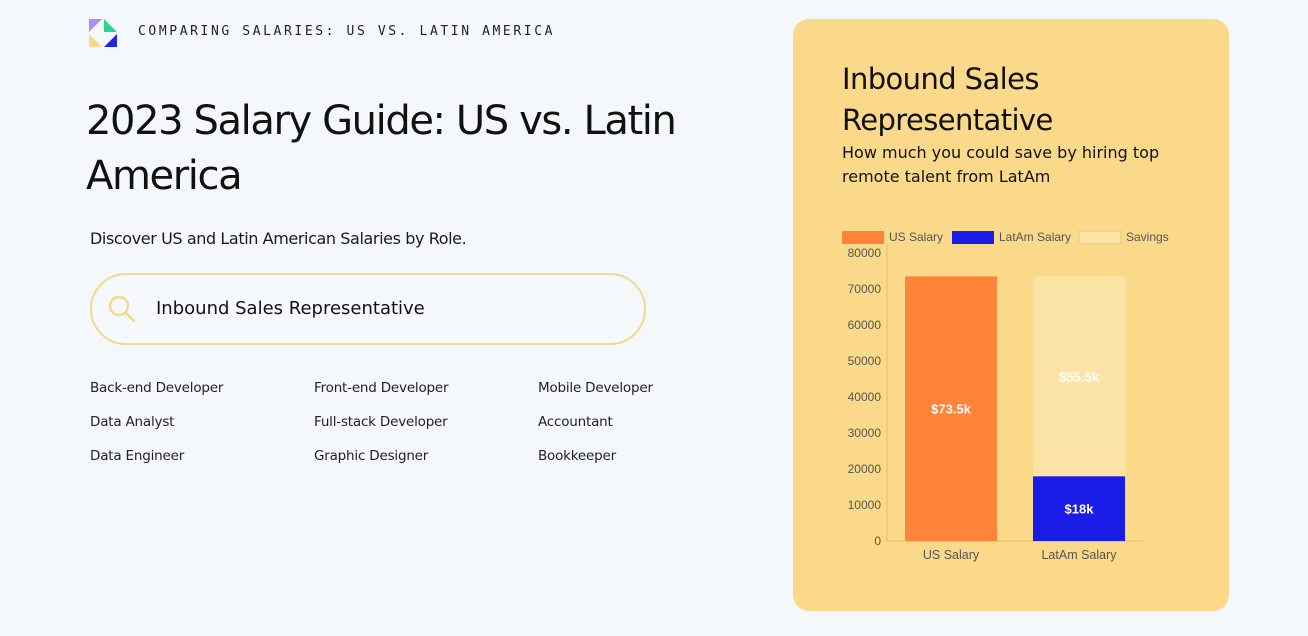 This screenshot has height=636, width=1308. Describe the element at coordinates (386, 308) in the screenshot. I see `role-search-input` at that location.